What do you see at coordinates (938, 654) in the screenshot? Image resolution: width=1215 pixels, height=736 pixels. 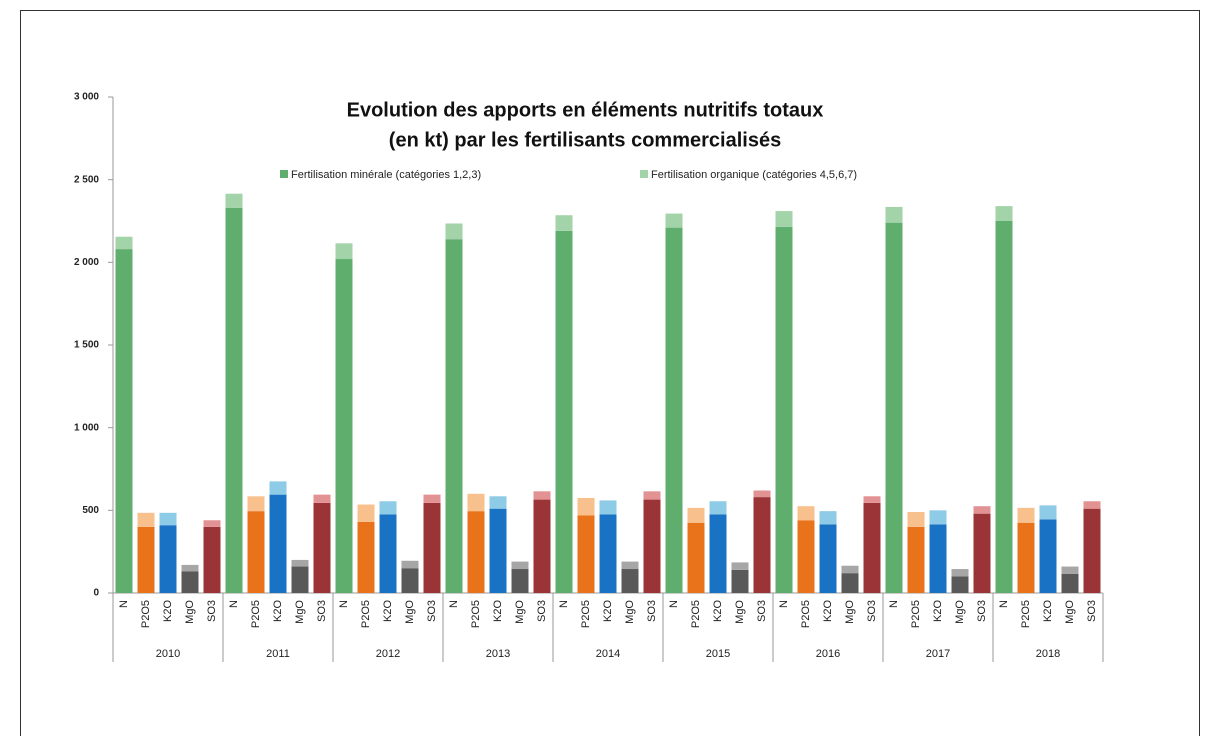 I see `group-label: 2017` at bounding box center [938, 654].